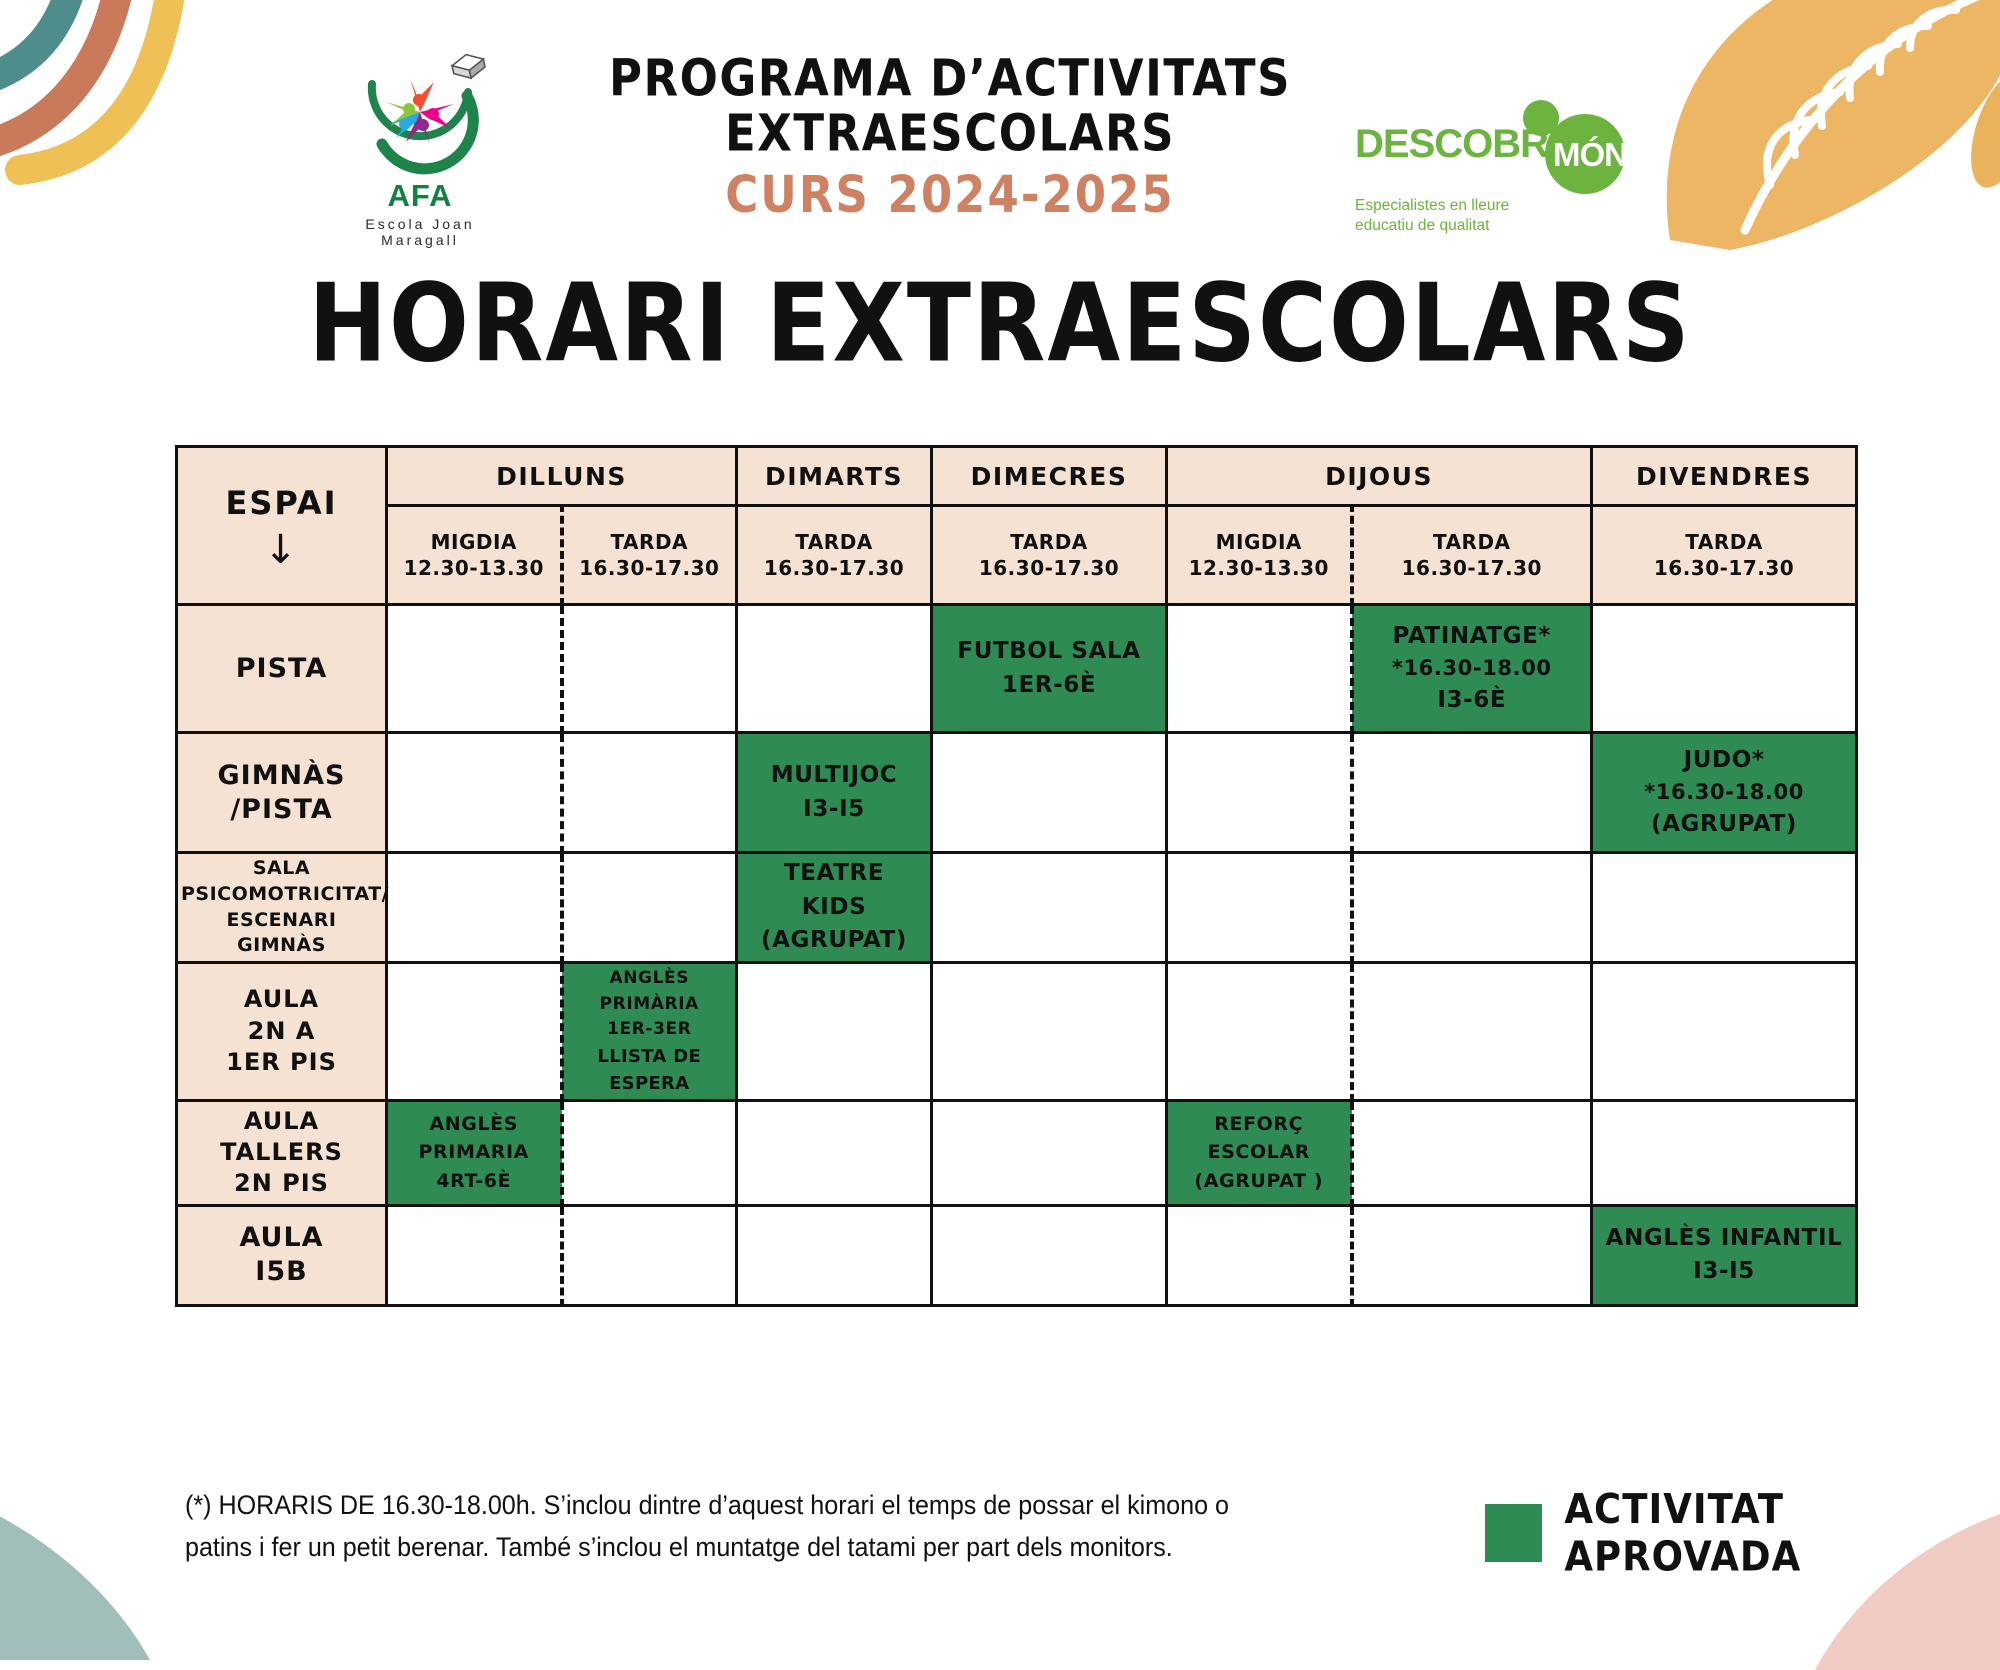  I want to click on descobrir-tagline-1: Especialistes en lleure, so click(1432, 205).